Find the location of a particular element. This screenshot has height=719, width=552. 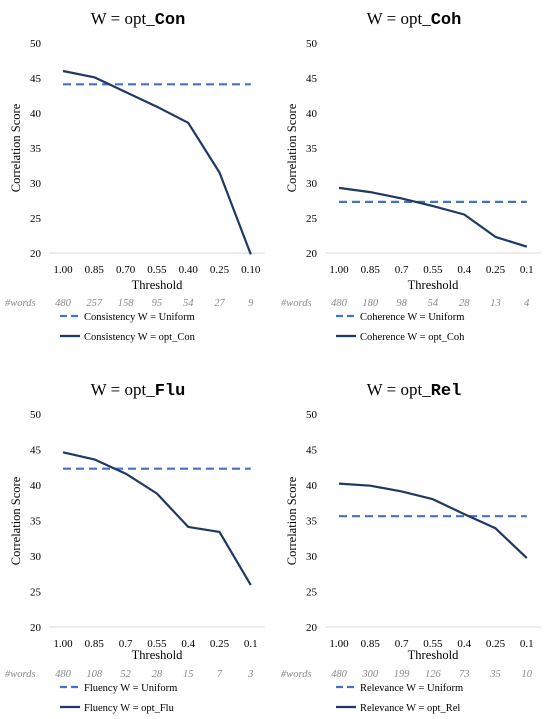

words-count: 54 is located at coordinates (188, 303).